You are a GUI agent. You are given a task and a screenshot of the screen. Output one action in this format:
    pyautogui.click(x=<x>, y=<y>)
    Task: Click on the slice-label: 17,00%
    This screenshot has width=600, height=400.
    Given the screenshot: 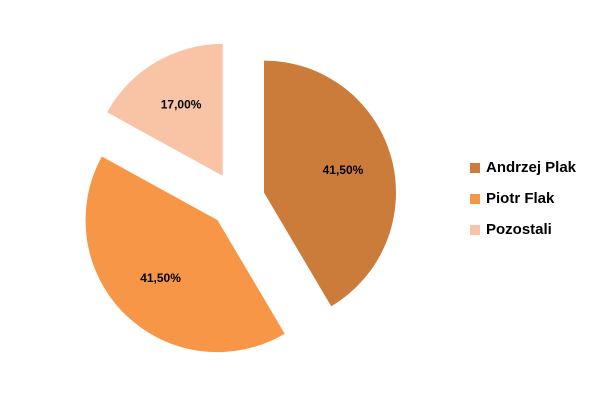 What is the action you would take?
    pyautogui.click(x=181, y=105)
    